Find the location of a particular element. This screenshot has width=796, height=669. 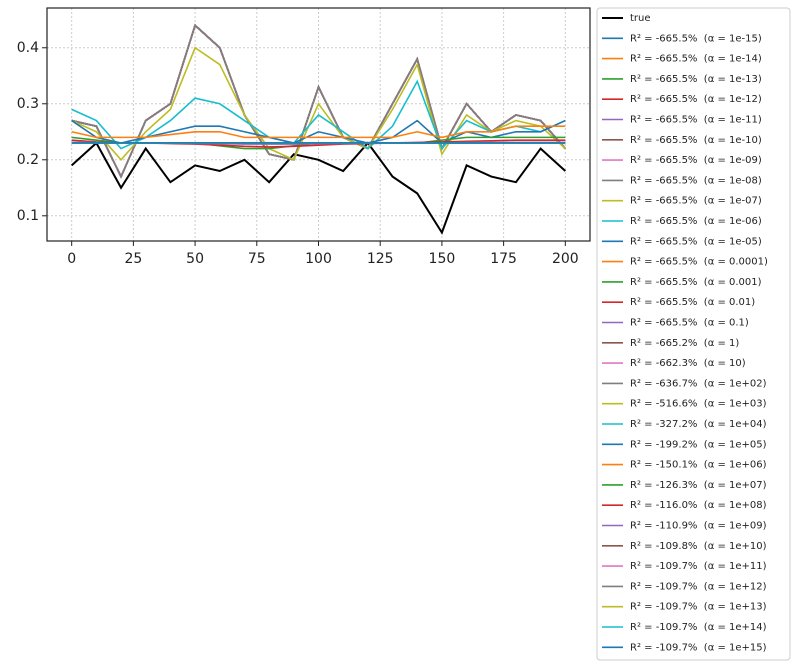

legend-label: R² = -665.5% (α = 1e-07) is located at coordinates (696, 201).